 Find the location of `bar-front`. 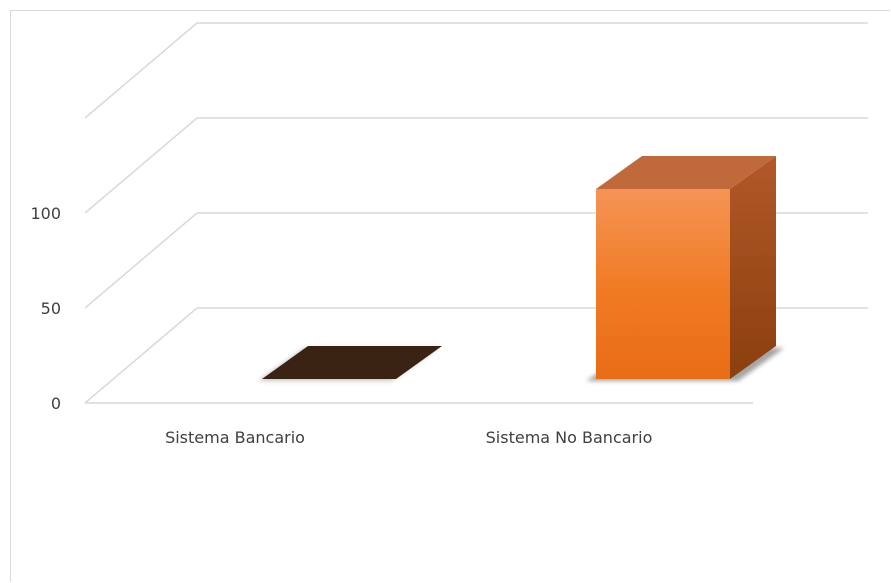

bar-front is located at coordinates (663, 284).